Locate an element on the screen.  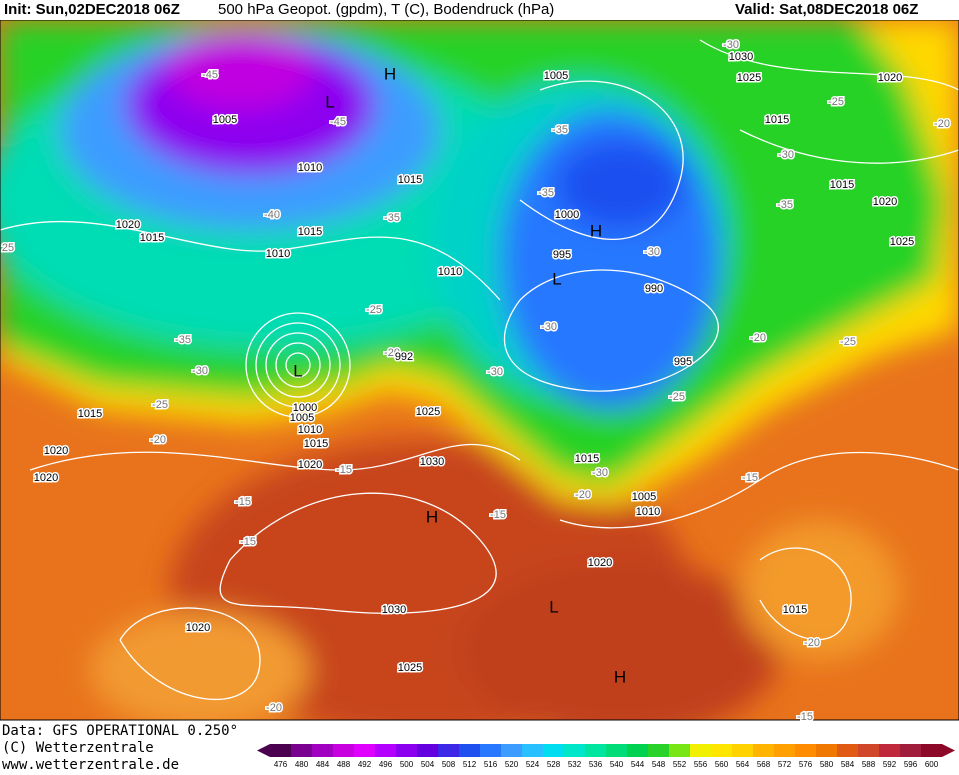
colorbar-tick-label: 512 is located at coordinates (470, 764).